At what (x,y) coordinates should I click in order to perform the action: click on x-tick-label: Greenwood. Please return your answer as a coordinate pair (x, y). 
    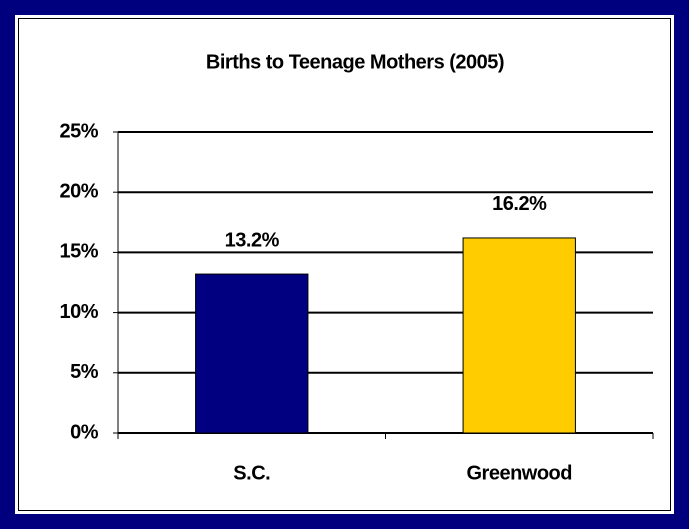
    Looking at the image, I should click on (519, 473).